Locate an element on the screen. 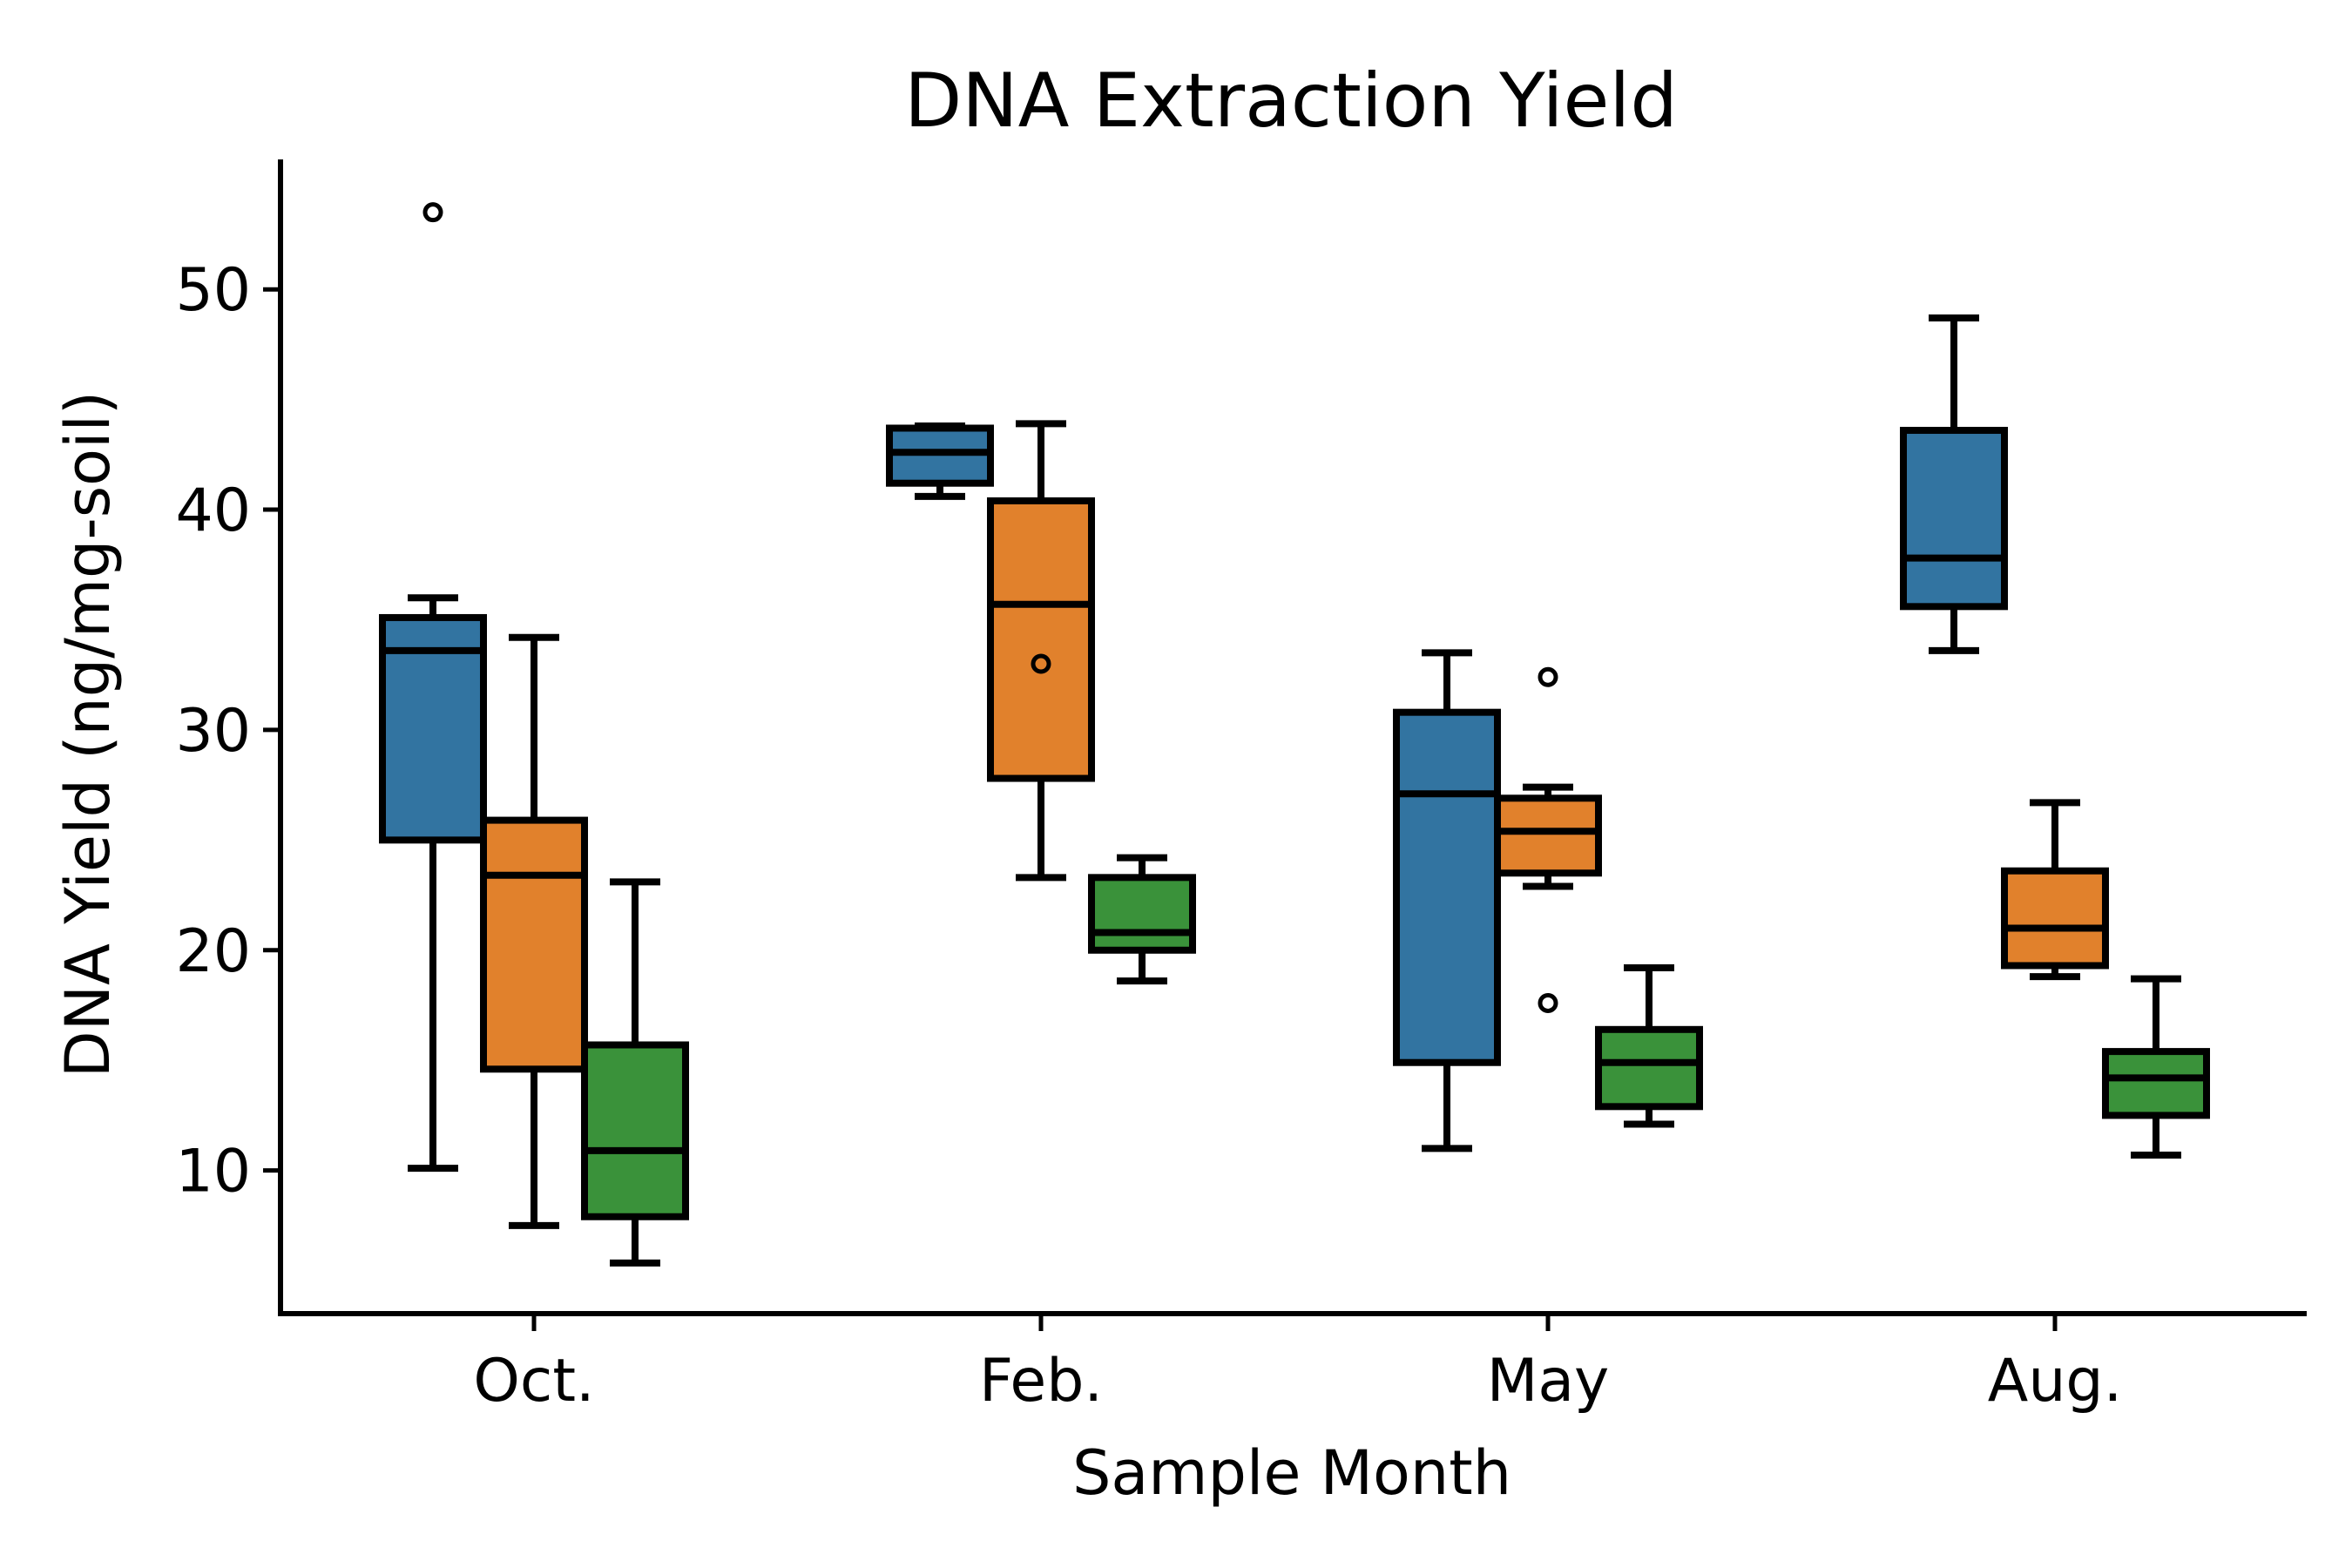  x-tick-label: May is located at coordinates (1548, 1381).